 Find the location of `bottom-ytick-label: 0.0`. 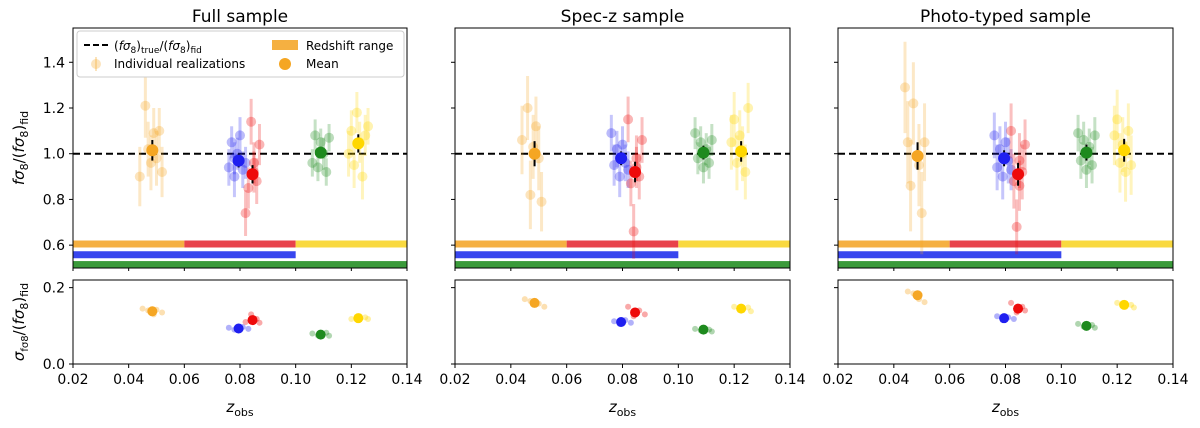

bottom-ytick-label: 0.0 is located at coordinates (54, 365).